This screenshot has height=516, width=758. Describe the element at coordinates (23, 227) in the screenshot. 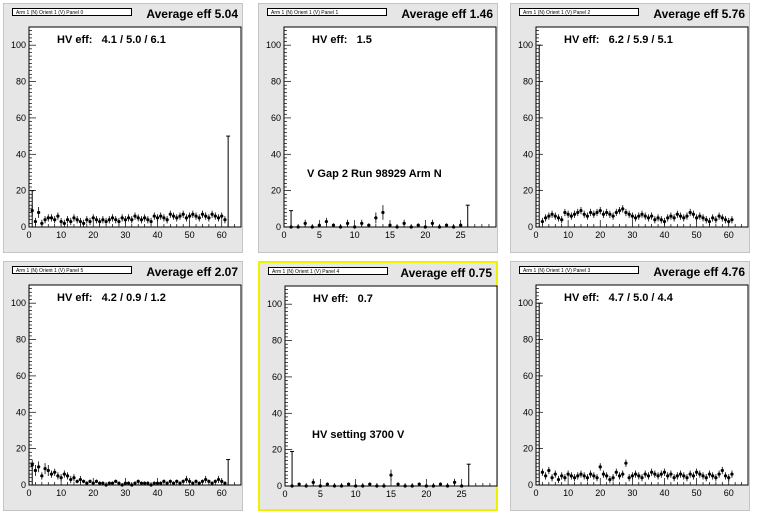

I see `y-tick-label: 0` at that location.